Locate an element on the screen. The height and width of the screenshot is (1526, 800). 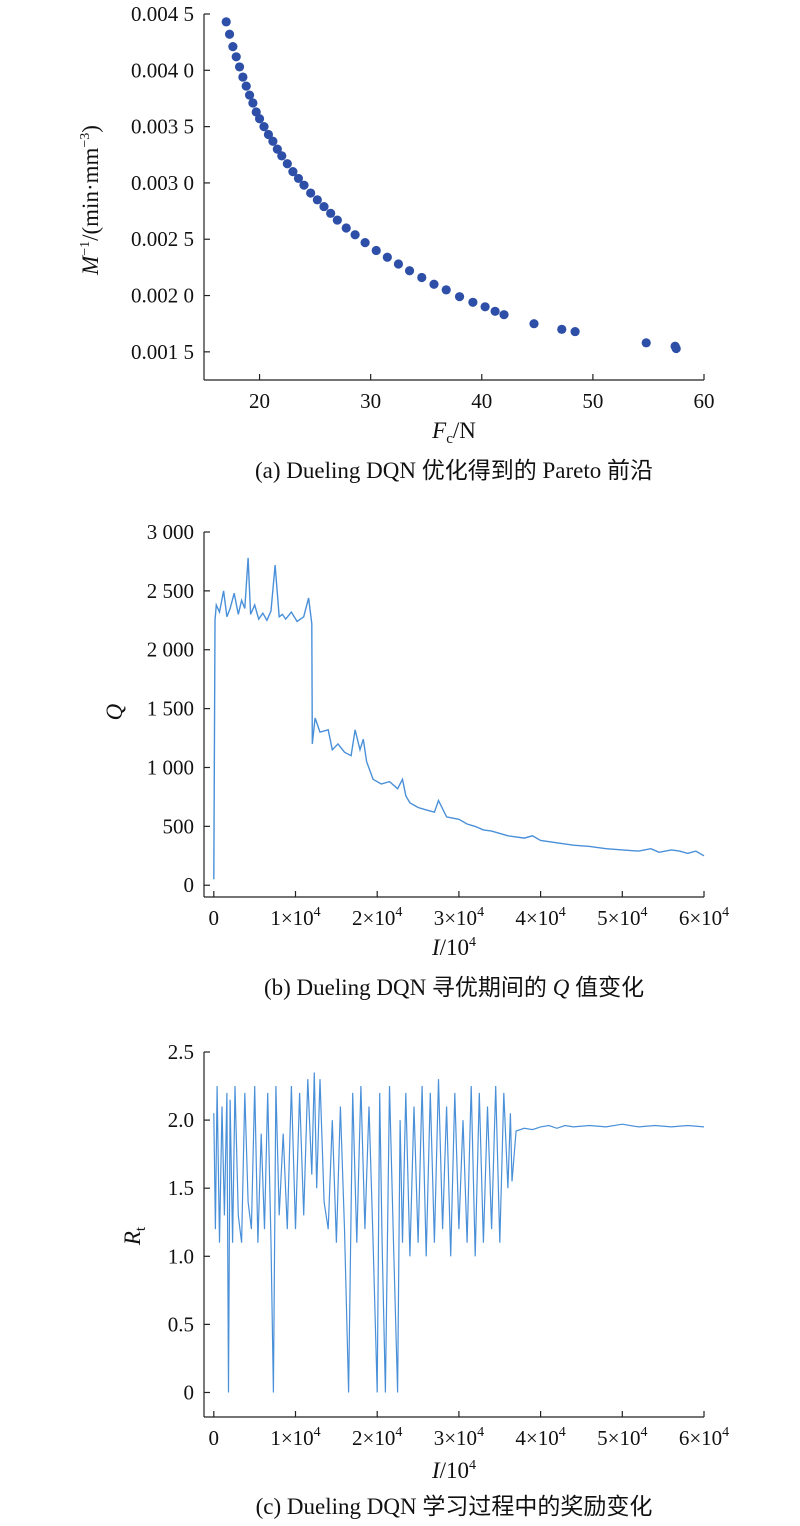
panel-b-x-tick-label: 1×10⁴ is located at coordinates (295, 917).